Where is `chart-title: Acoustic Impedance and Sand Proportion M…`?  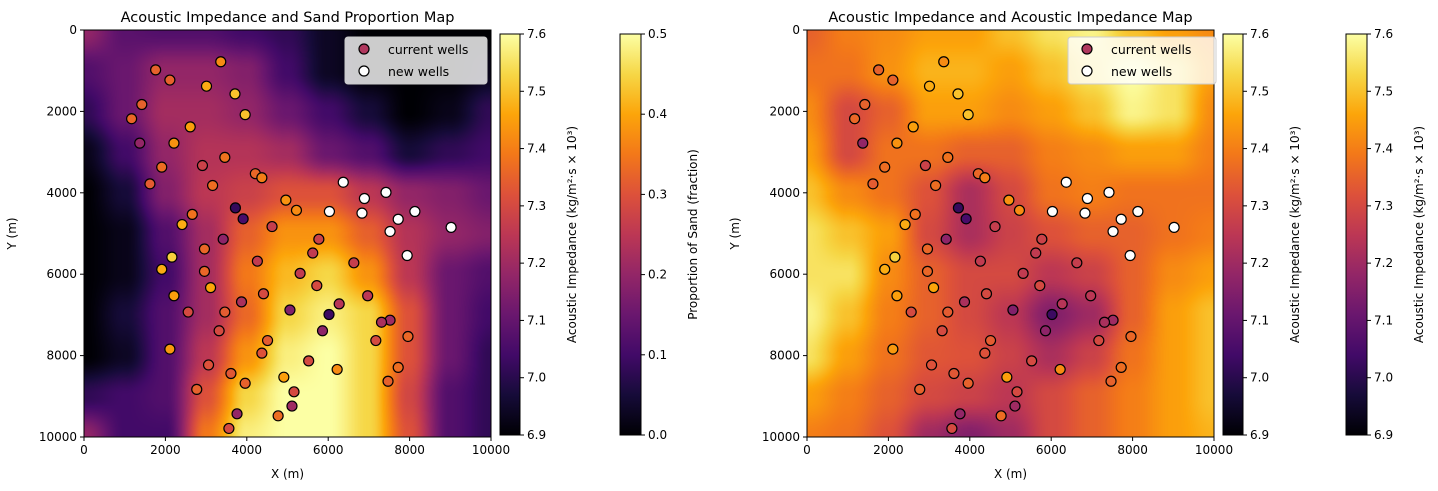 chart-title: Acoustic Impedance and Sand Proportion M… is located at coordinates (288, 18).